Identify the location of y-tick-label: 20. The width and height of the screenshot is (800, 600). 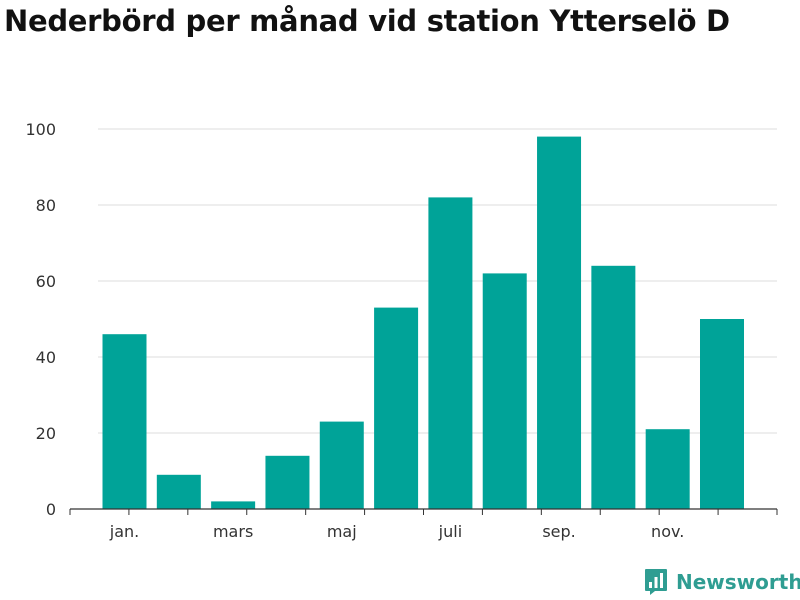
(46, 433).